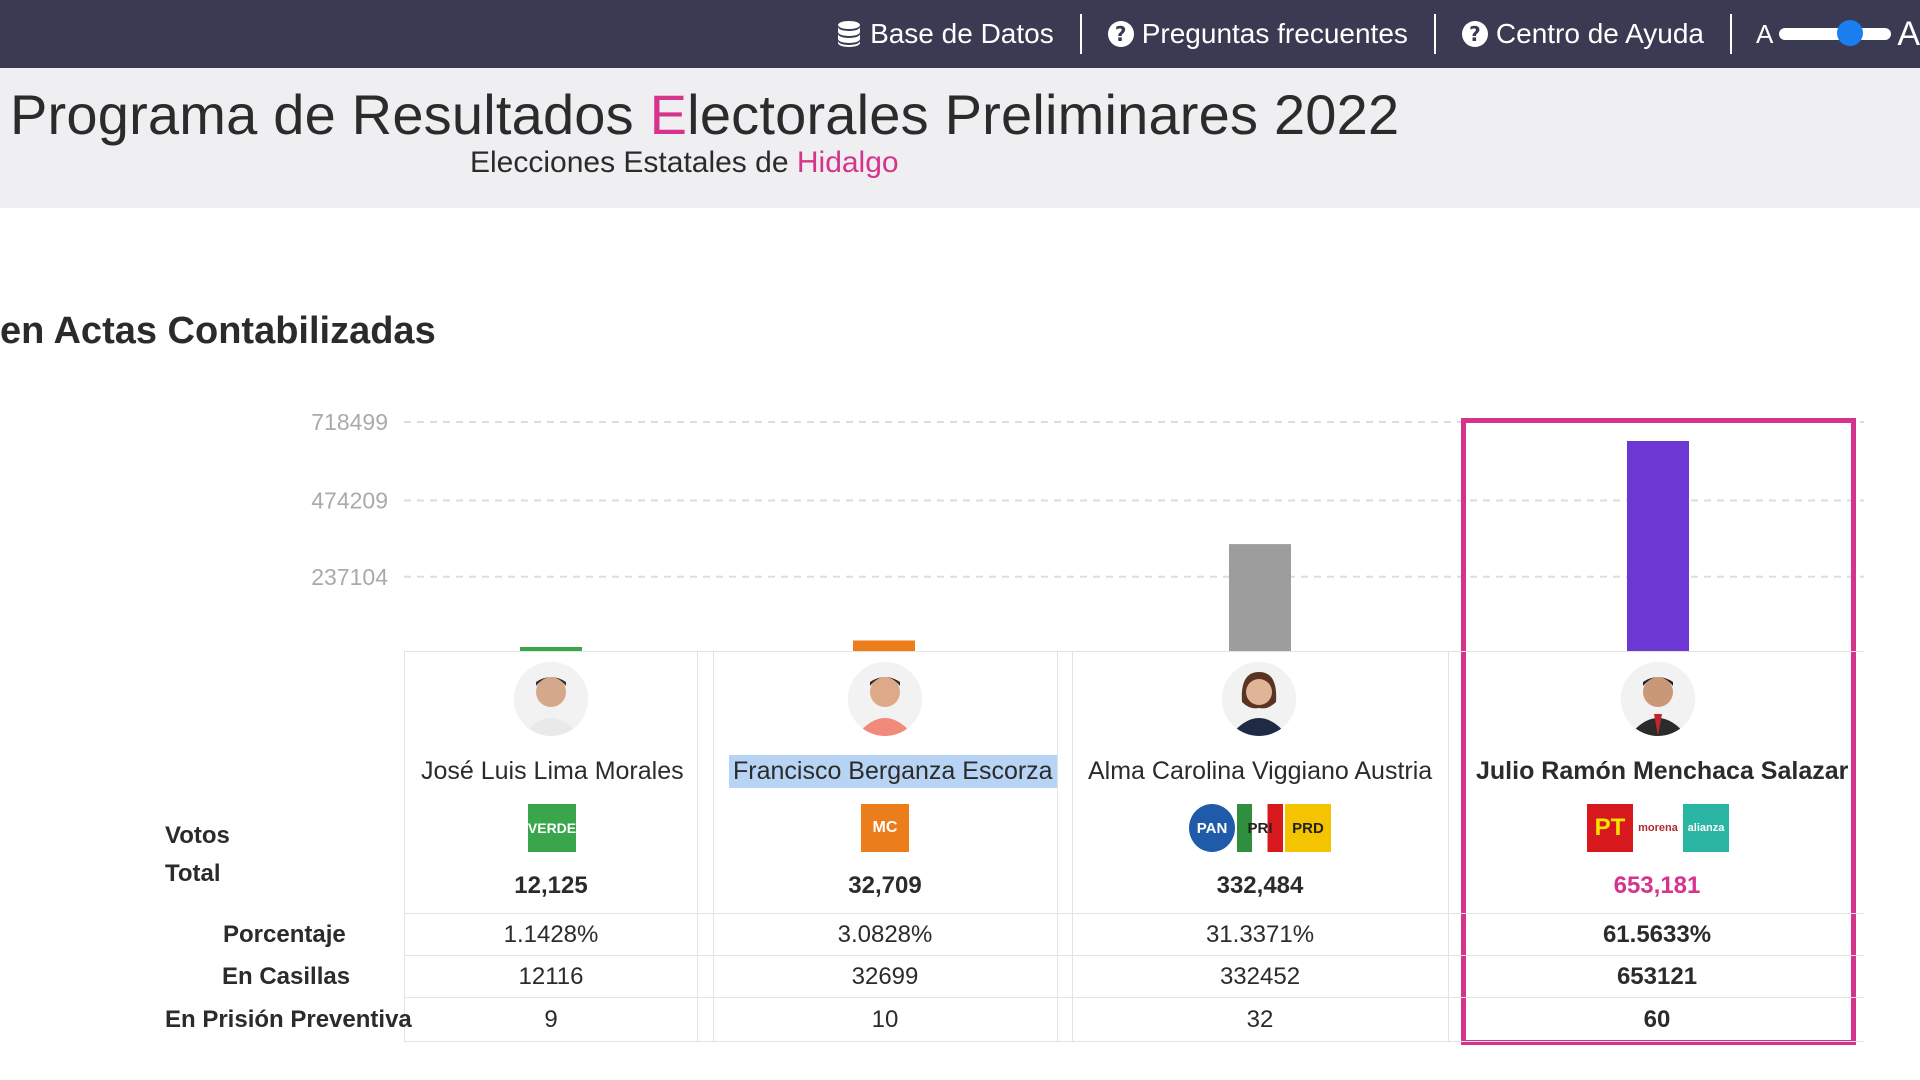 The image size is (1920, 1080). I want to click on total-candidate-4: 653,181, so click(1657, 885).